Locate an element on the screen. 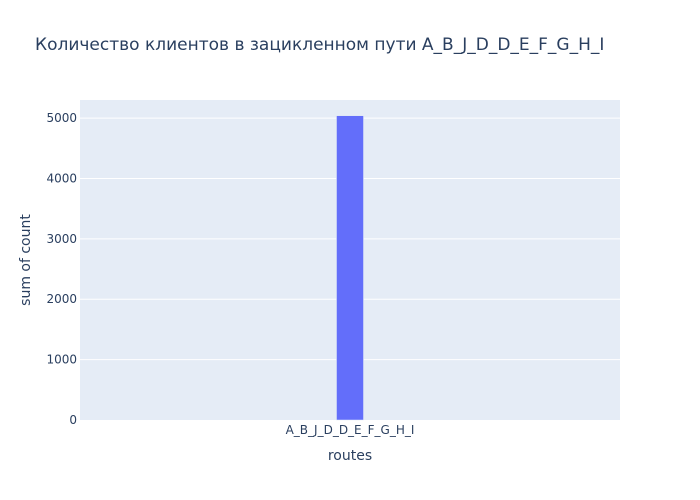 Image resolution: width=700 pixels, height=500 pixels. y-tick-label: 0 is located at coordinates (73, 420).